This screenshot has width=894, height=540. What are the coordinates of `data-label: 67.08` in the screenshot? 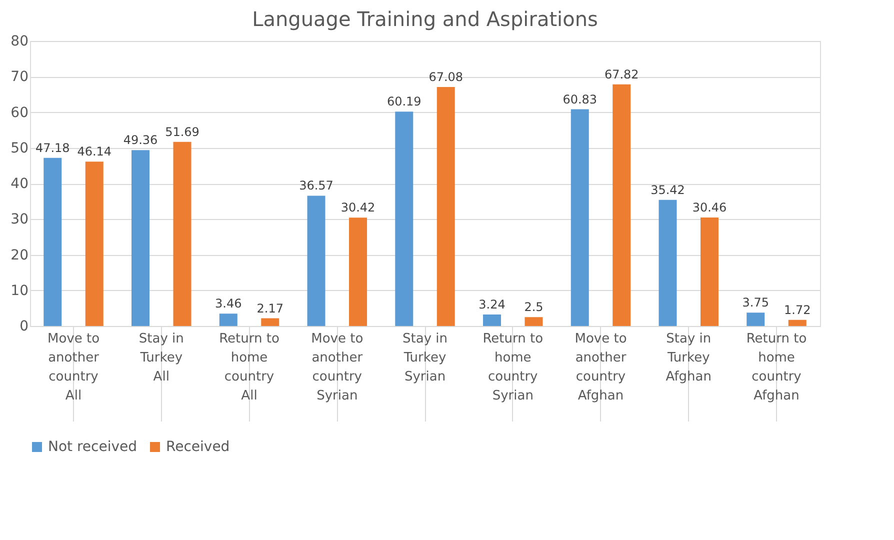 It's located at (446, 77).